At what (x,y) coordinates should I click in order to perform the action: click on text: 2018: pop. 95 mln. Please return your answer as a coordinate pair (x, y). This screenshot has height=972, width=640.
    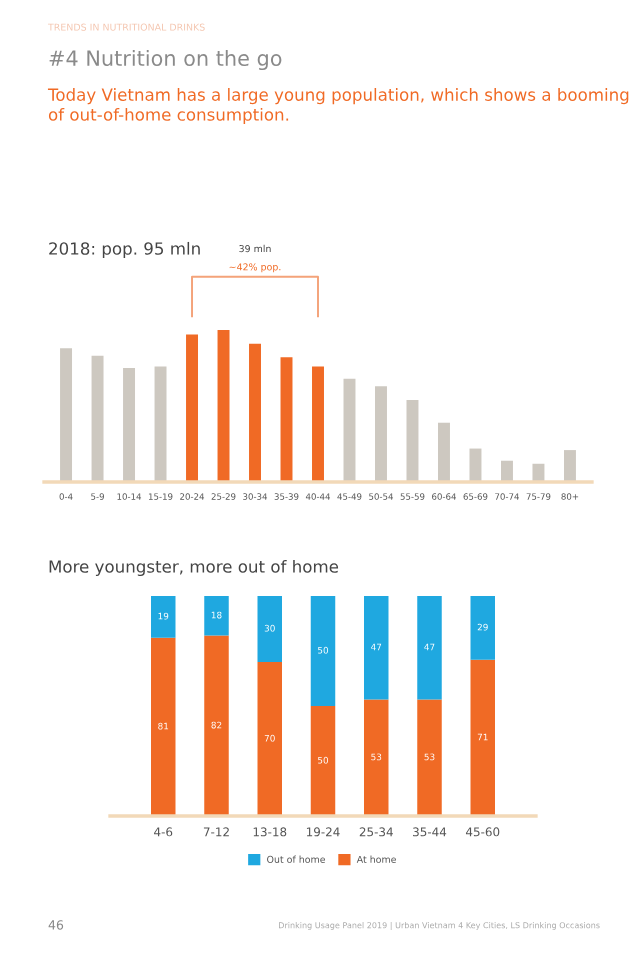
    Looking at the image, I should click on (124, 250).